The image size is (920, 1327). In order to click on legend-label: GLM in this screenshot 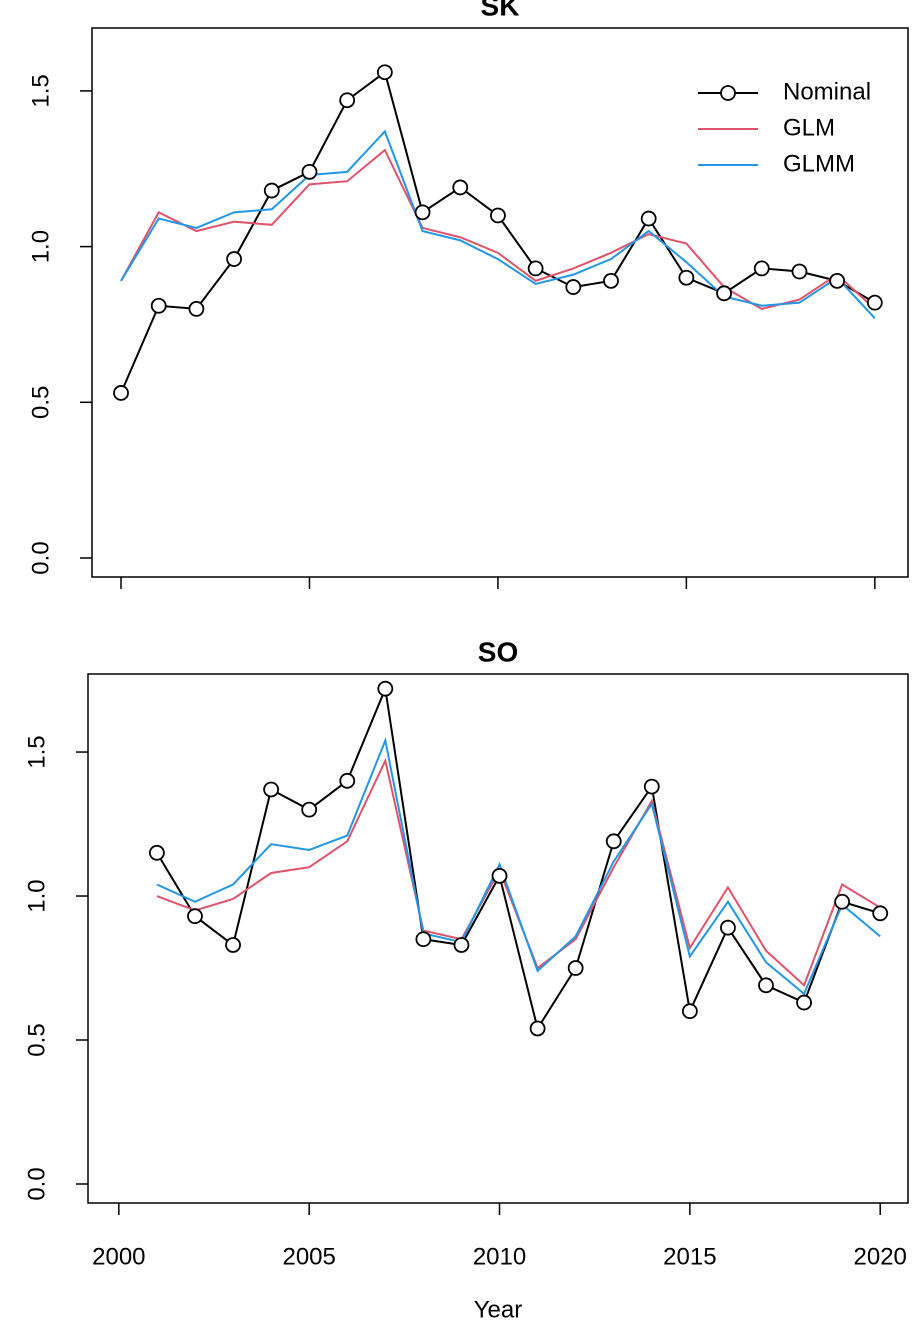, I will do `click(809, 127)`.